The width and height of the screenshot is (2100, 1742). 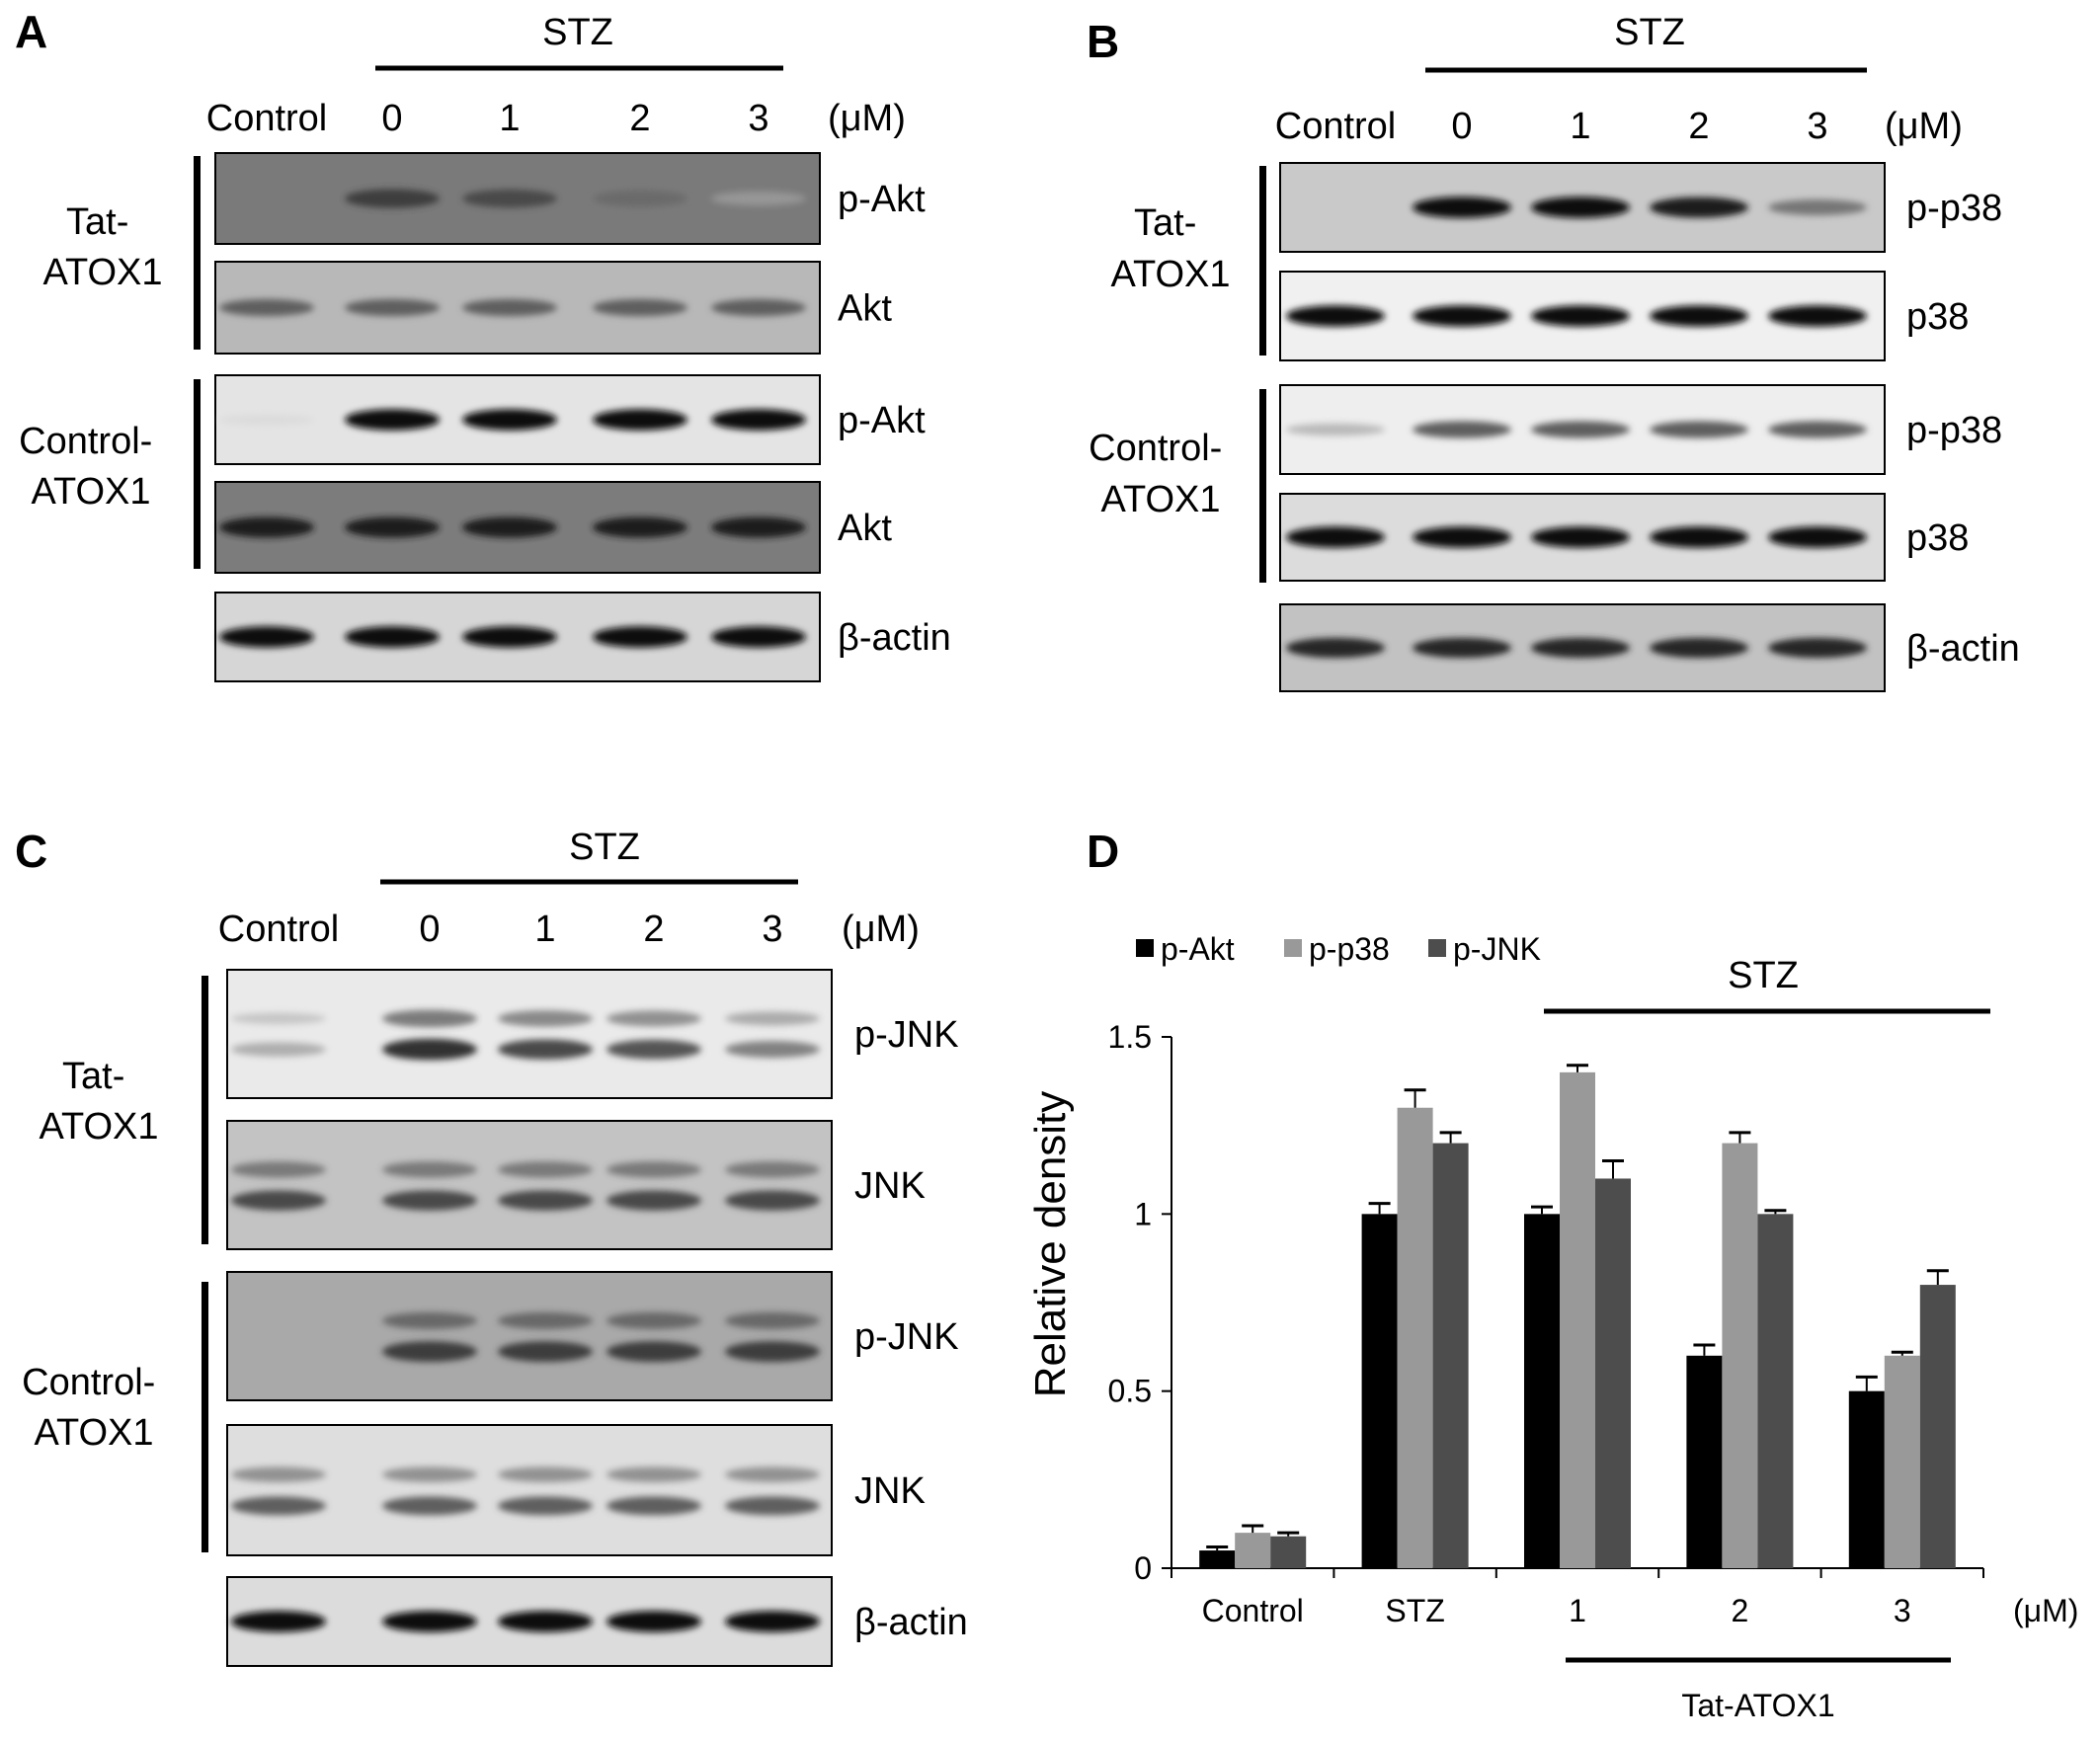 I want to click on blot-label: JNK, so click(x=890, y=1491).